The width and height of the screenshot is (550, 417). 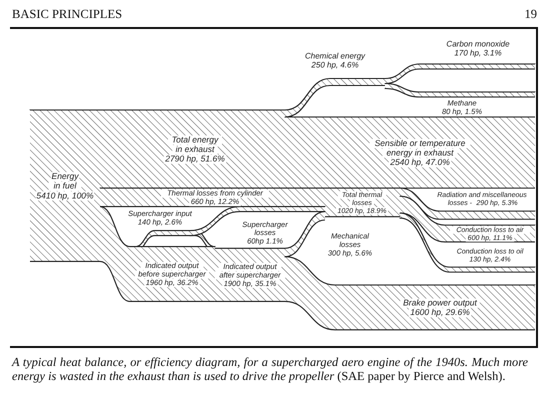 I want to click on data-label: 5410 hp, 100%, so click(x=65, y=195).